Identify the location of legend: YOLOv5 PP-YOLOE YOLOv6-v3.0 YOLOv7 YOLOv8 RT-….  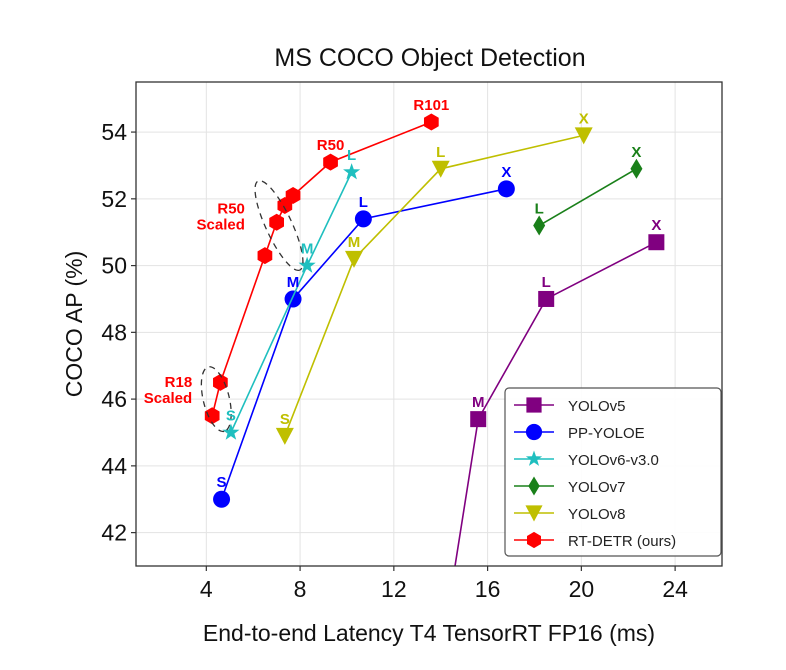
(613, 472).